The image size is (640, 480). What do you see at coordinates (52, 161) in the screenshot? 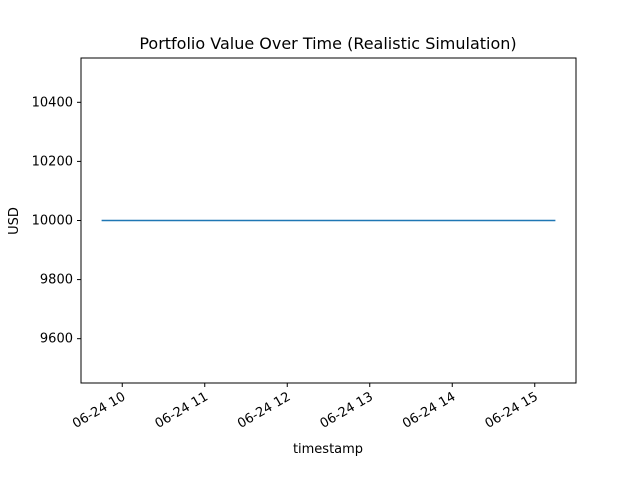
I see `y-tick-label: 10200` at bounding box center [52, 161].